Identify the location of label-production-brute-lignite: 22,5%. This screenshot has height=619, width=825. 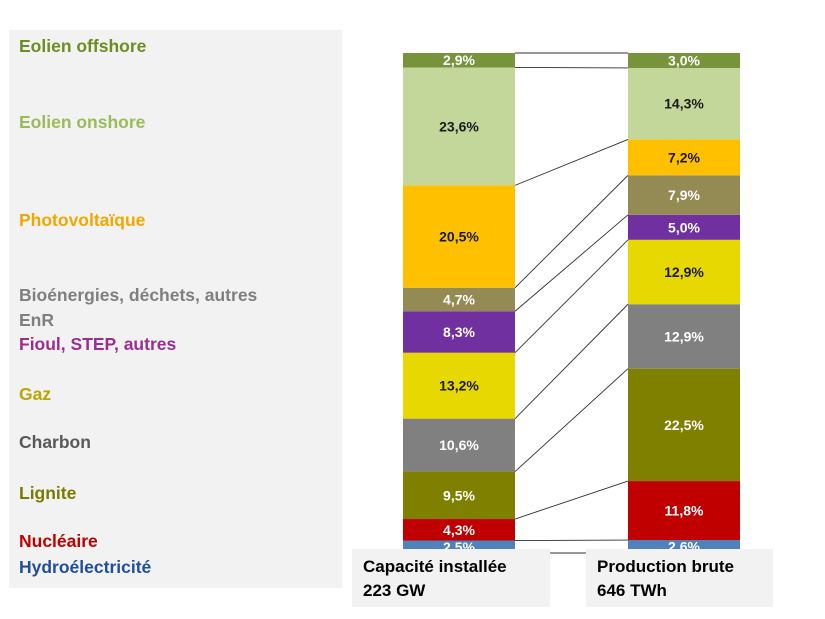
(684, 425).